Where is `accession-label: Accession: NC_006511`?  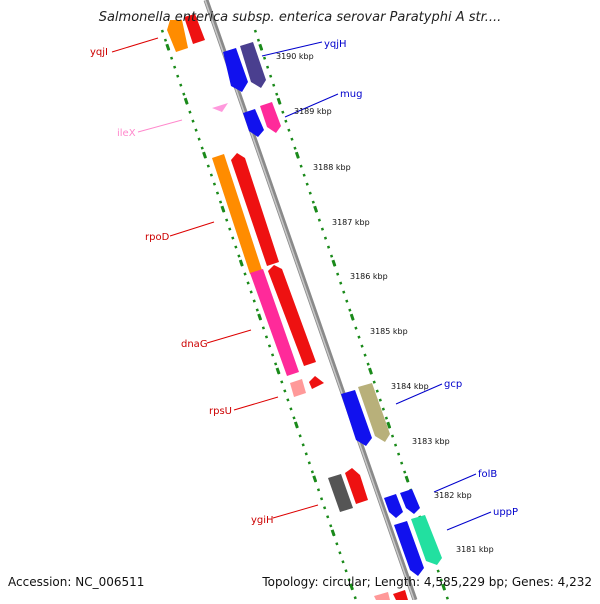
accession-label: Accession: NC_006511 is located at coordinates (76, 582).